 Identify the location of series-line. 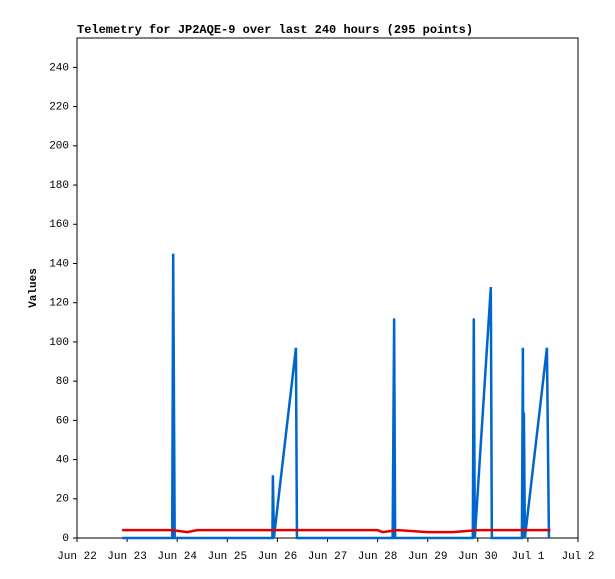
(336, 531).